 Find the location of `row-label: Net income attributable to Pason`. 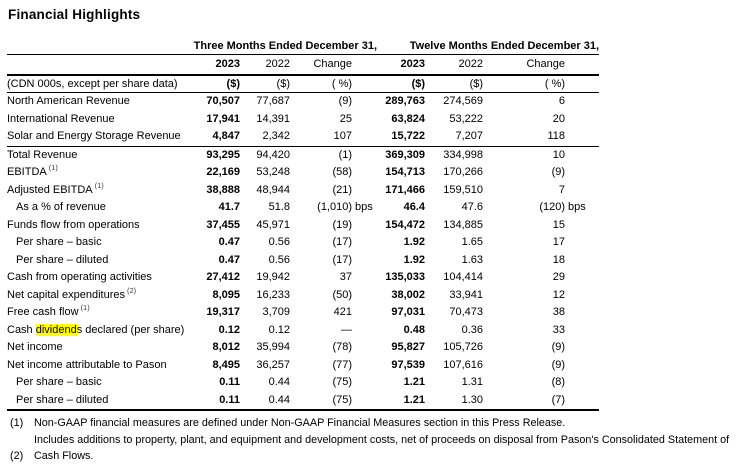

row-label: Net income attributable to Pason is located at coordinates (87, 364).